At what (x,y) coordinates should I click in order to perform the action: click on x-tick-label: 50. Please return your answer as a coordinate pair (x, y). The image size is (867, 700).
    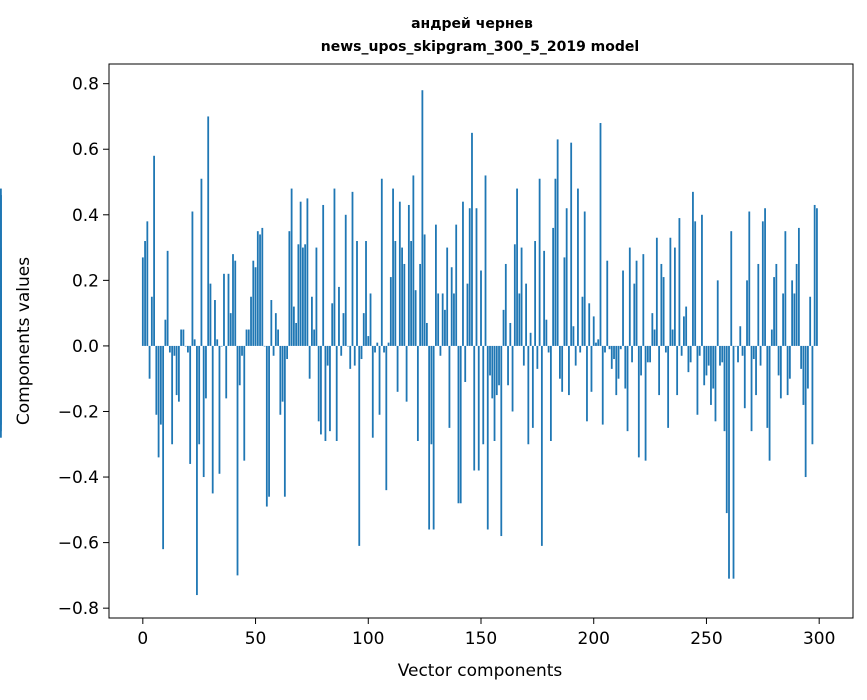
    Looking at the image, I should click on (256, 639).